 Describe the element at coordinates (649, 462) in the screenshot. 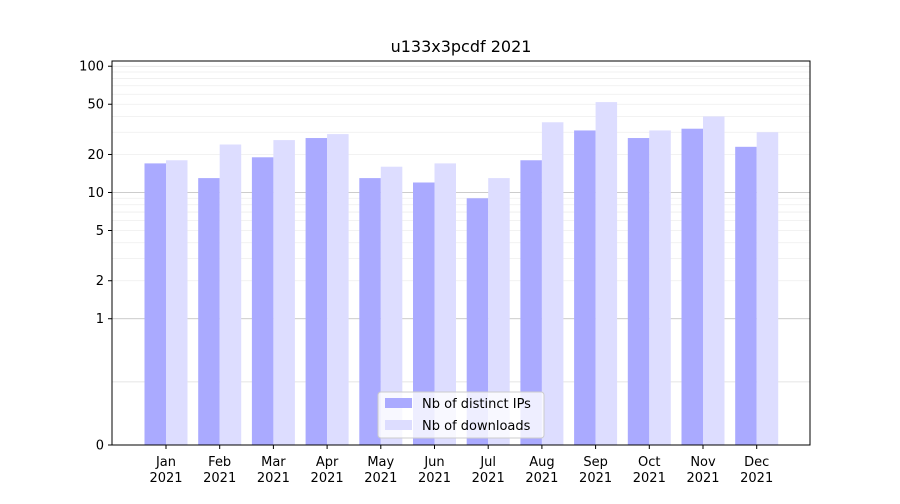

I see `x-tick-label-month: Oct` at that location.